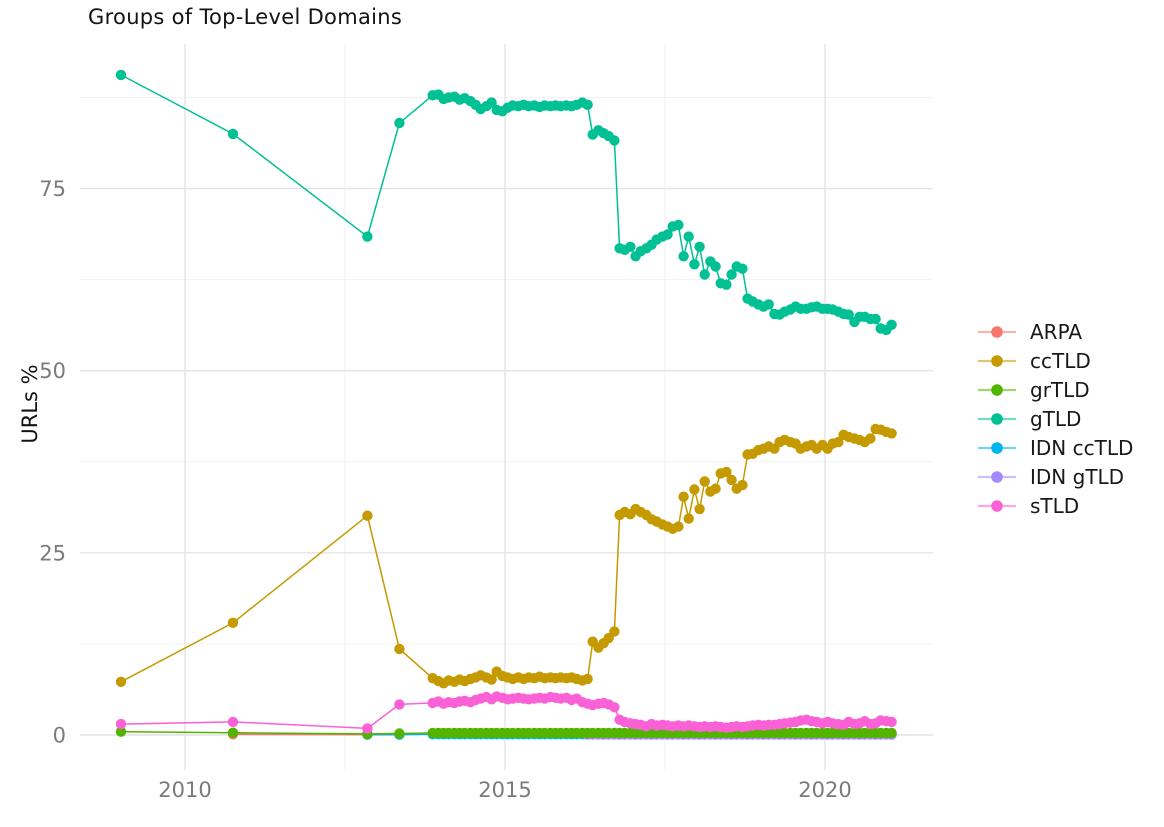  Describe the element at coordinates (52, 553) in the screenshot. I see `svg-text: 25` at that location.